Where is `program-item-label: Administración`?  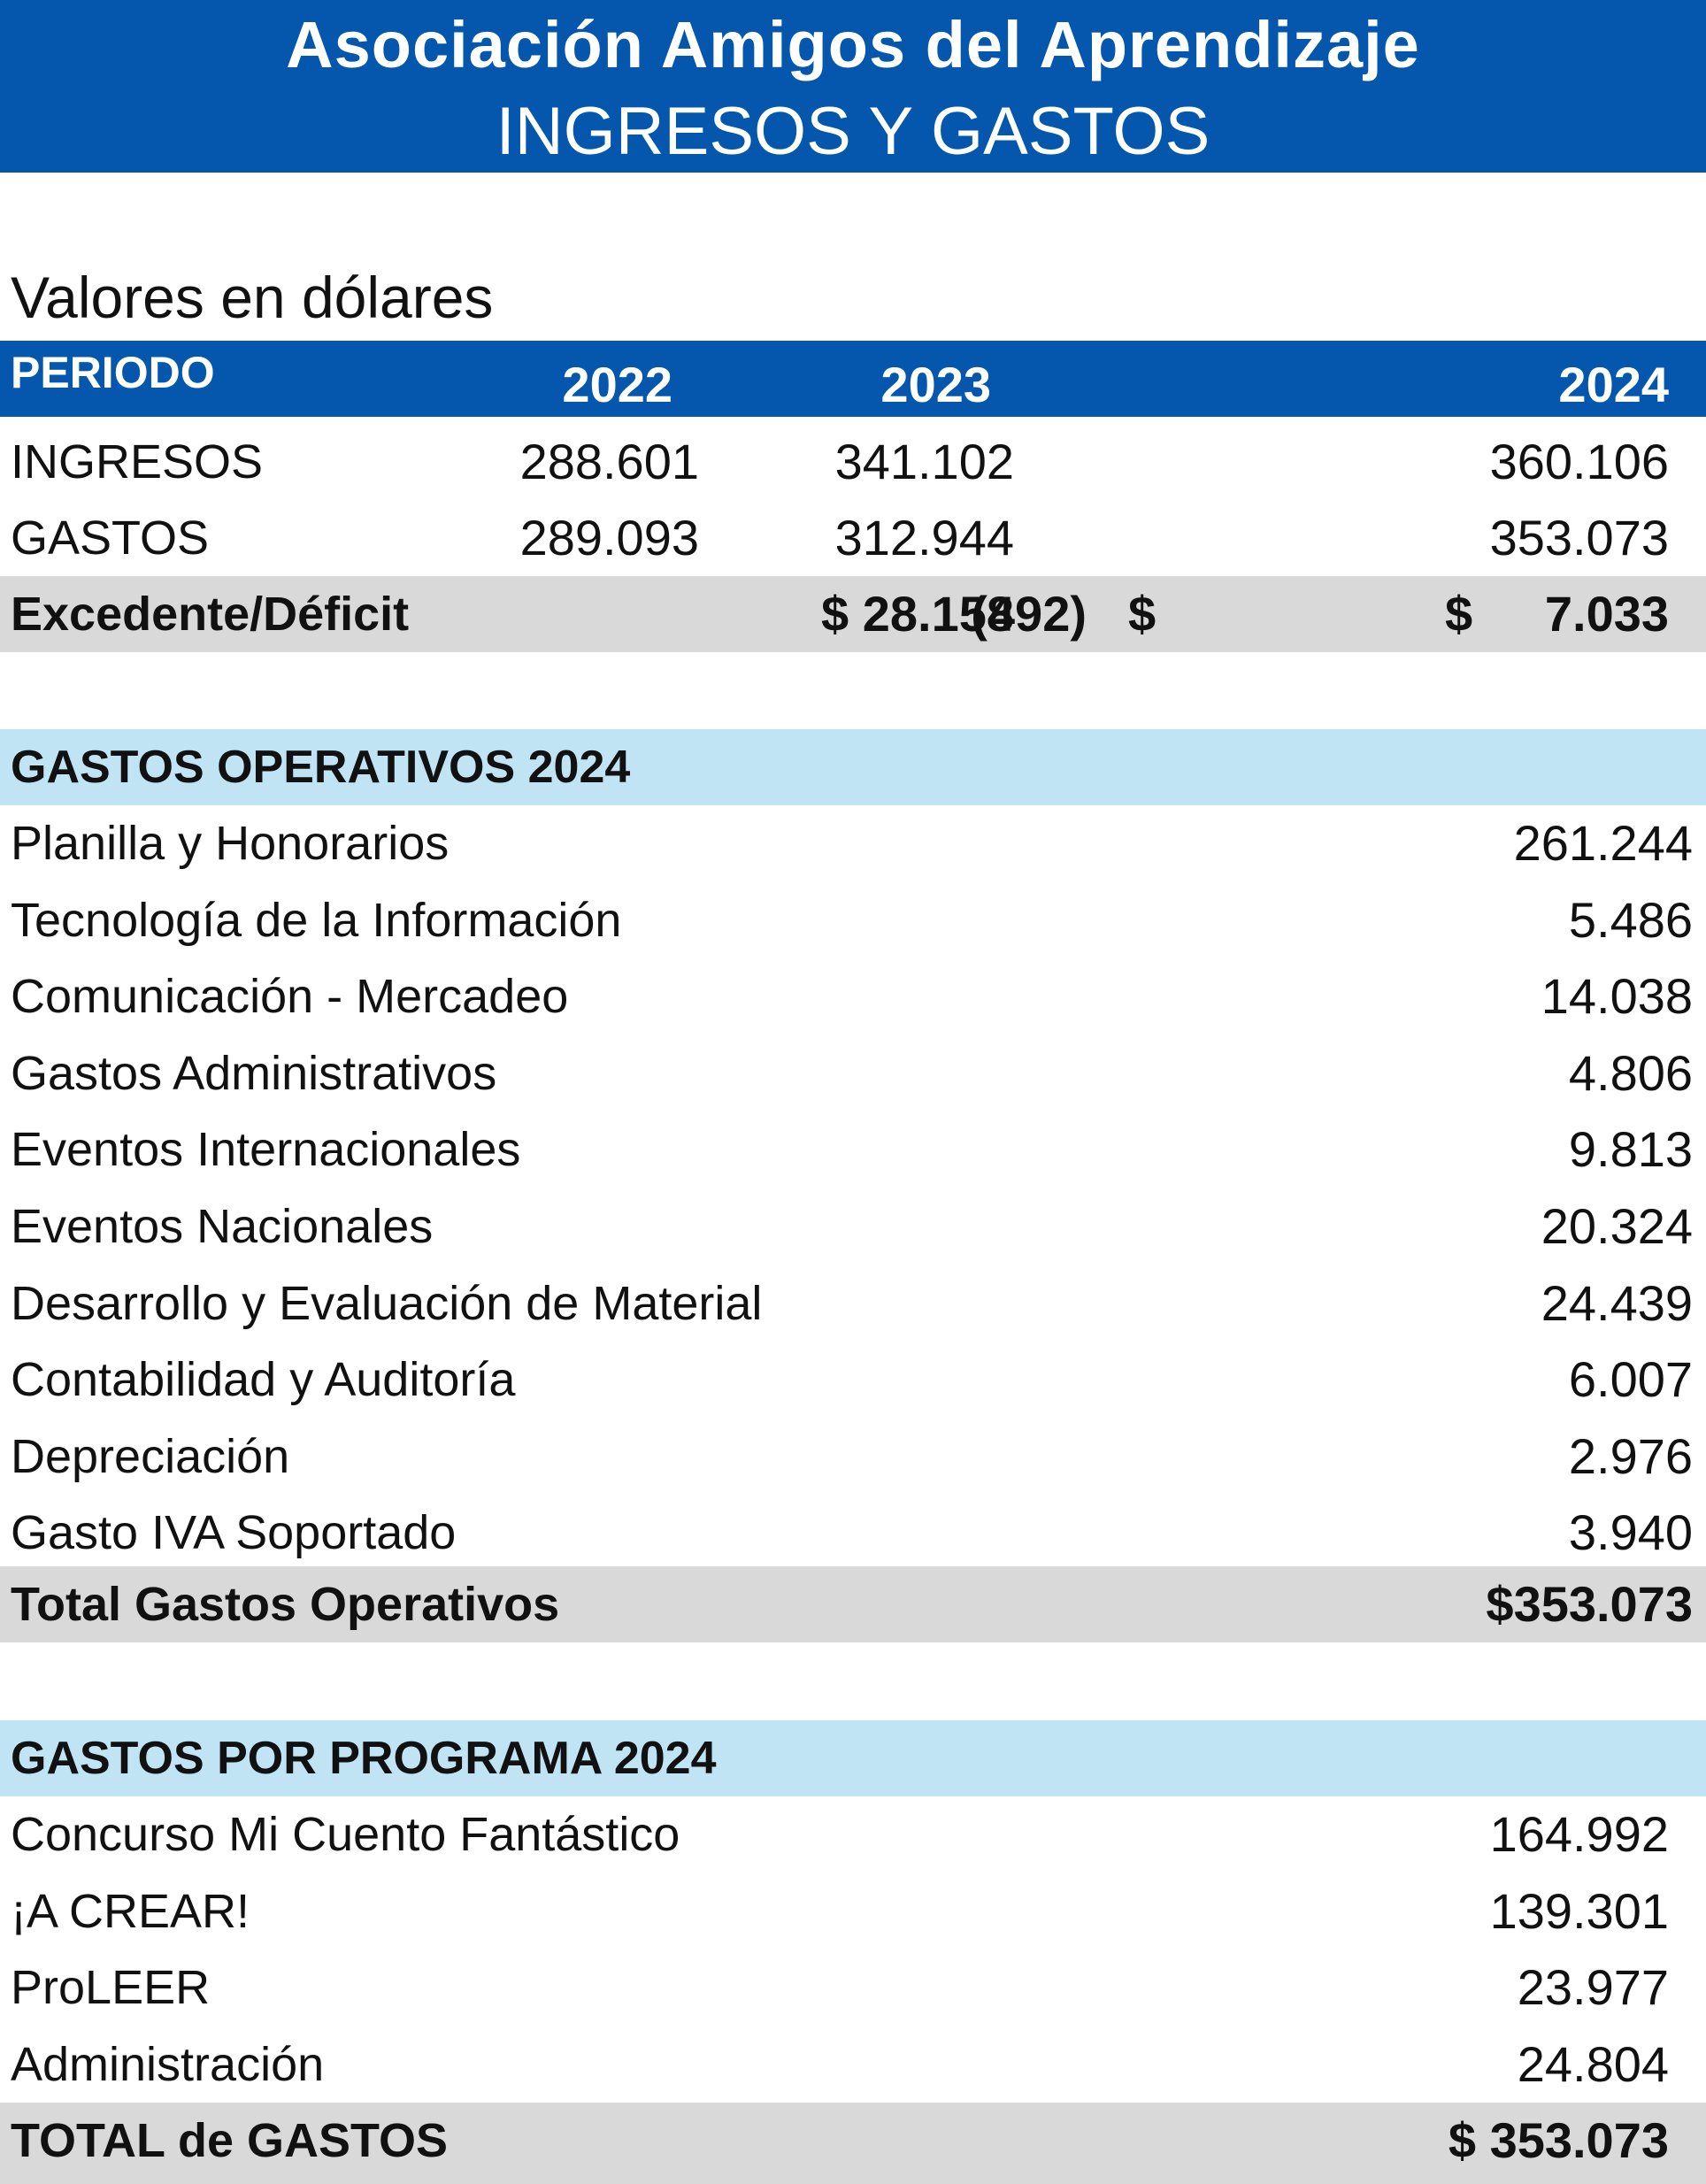 program-item-label: Administración is located at coordinates (168, 2064).